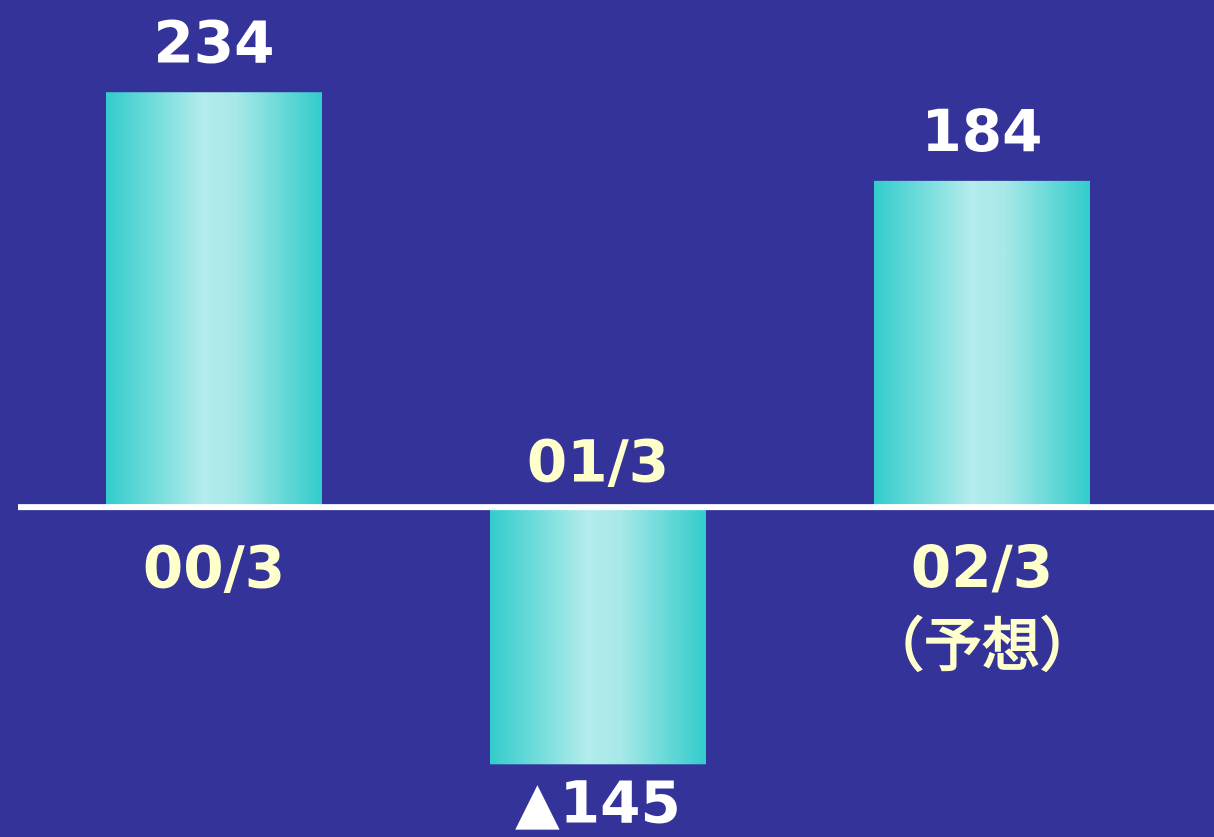 Image resolution: width=1214 pixels, height=837 pixels. What do you see at coordinates (213, 42) in the screenshot?
I see `value-label: 234` at bounding box center [213, 42].